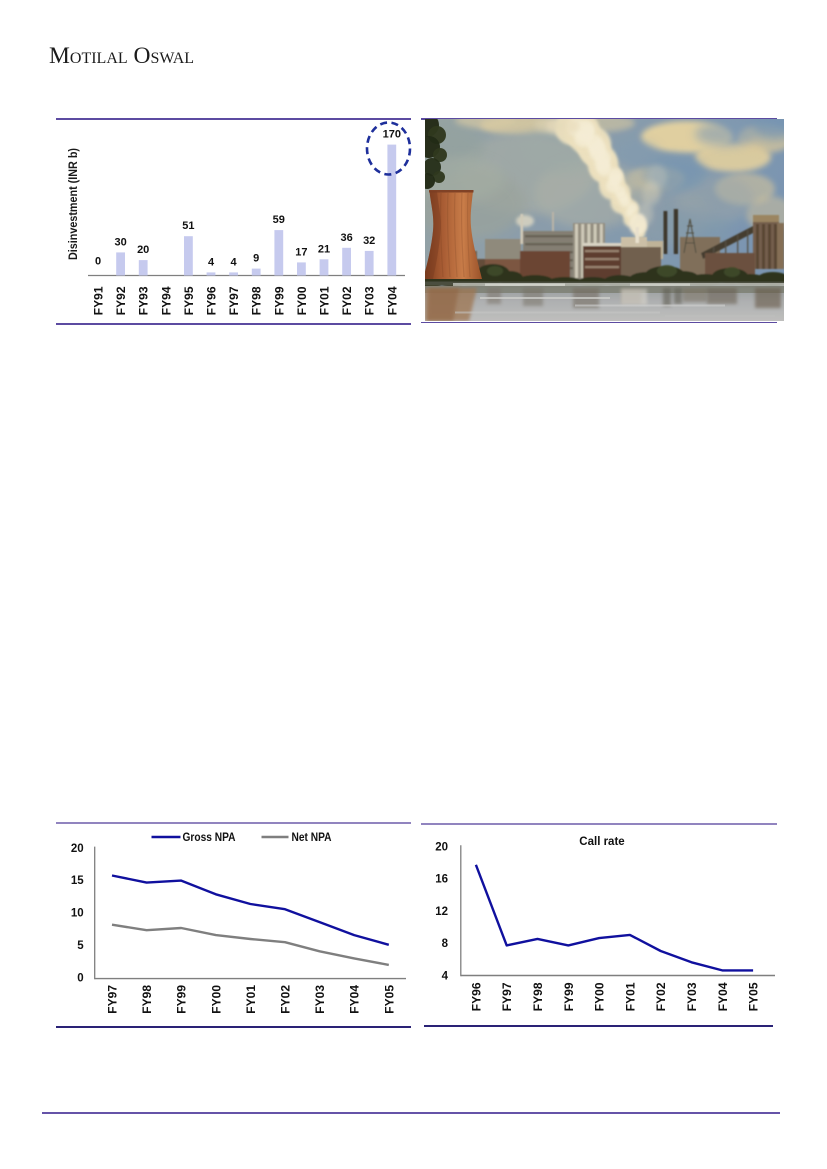  Describe the element at coordinates (121, 300) in the screenshot. I see `svg-text: FY92` at that location.